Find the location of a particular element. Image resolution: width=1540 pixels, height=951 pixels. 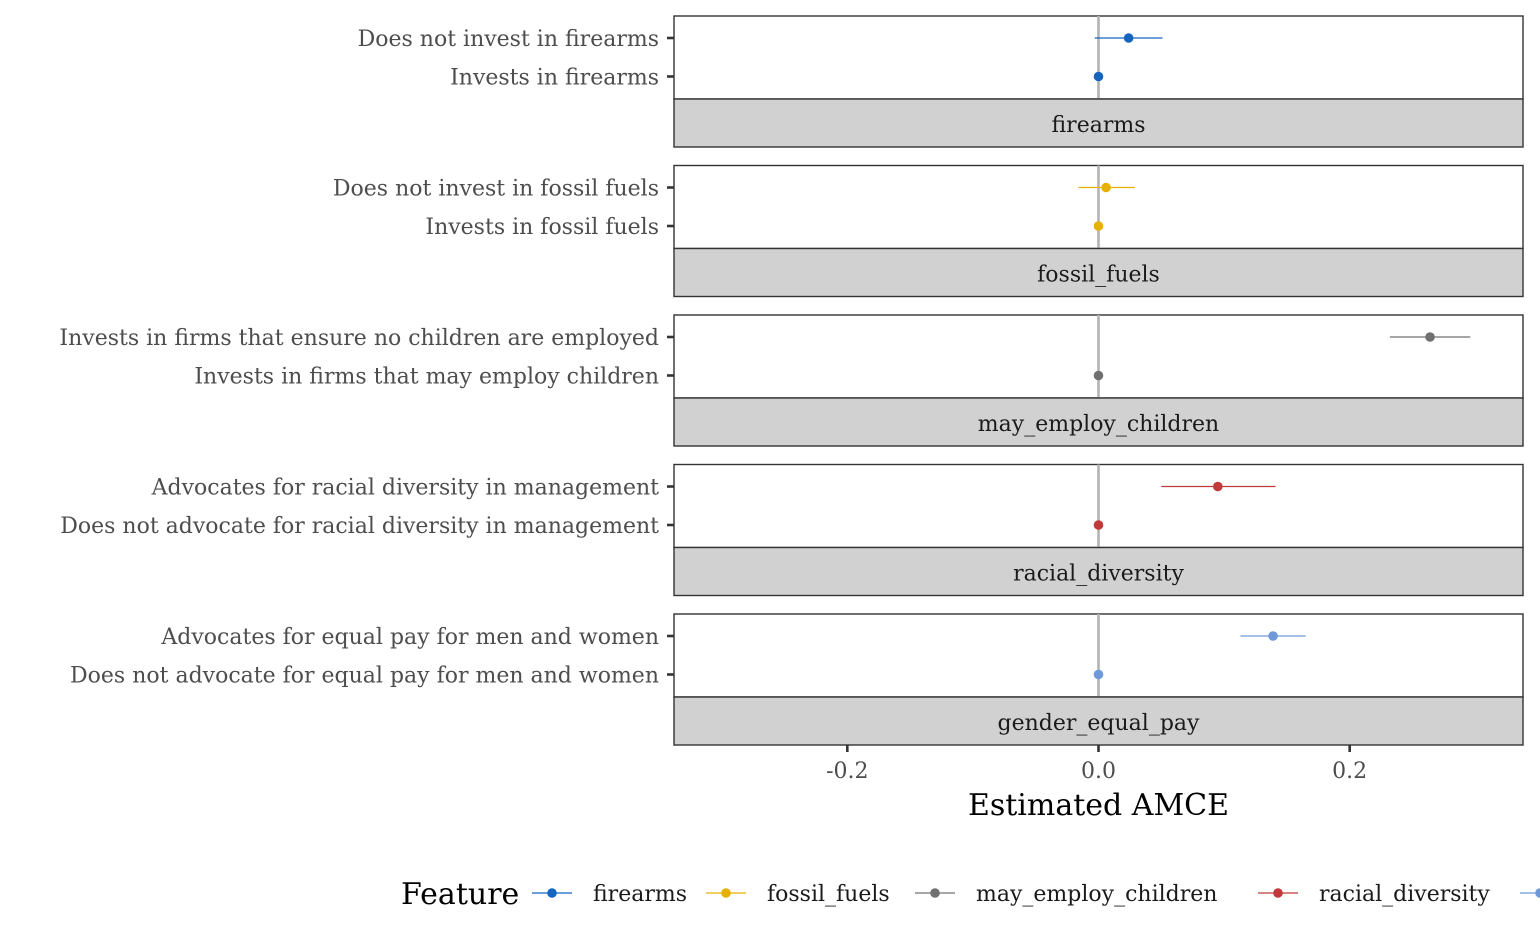

y-tick-label: Invests in fossil fuels is located at coordinates (542, 227).